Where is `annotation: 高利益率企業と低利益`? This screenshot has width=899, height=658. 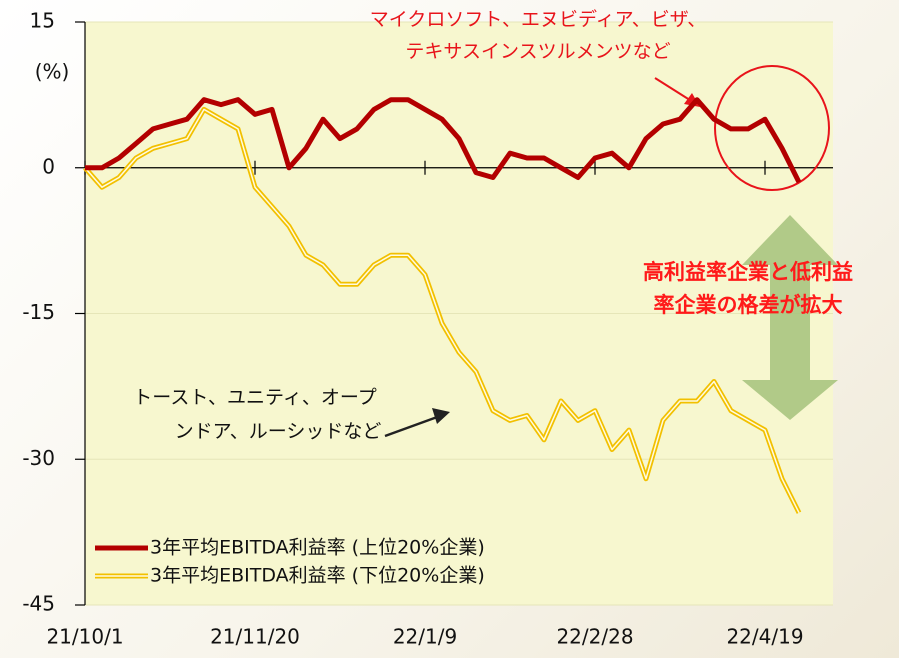 annotation: 高利益率企業と低利益 is located at coordinates (748, 272).